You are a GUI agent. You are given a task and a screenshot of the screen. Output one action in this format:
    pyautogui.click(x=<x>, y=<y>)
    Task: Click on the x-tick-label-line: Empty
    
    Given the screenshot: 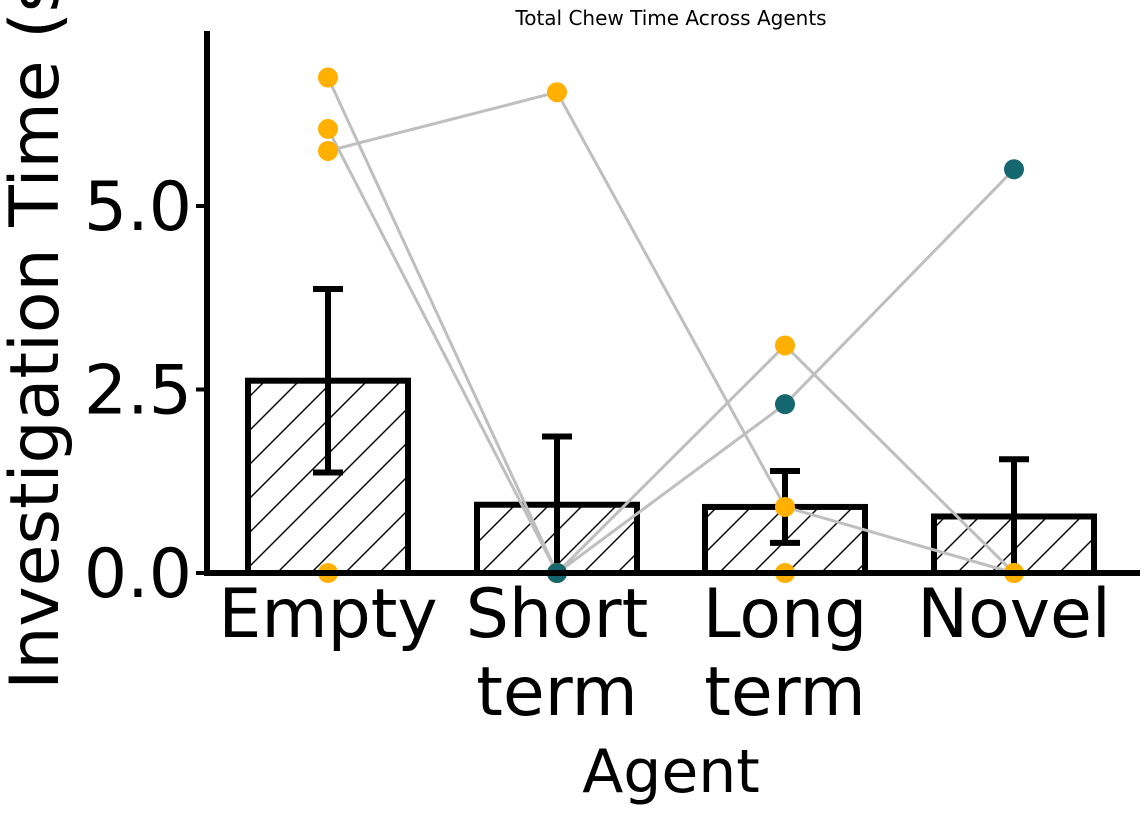 What is the action you would take?
    pyautogui.click(x=327, y=614)
    